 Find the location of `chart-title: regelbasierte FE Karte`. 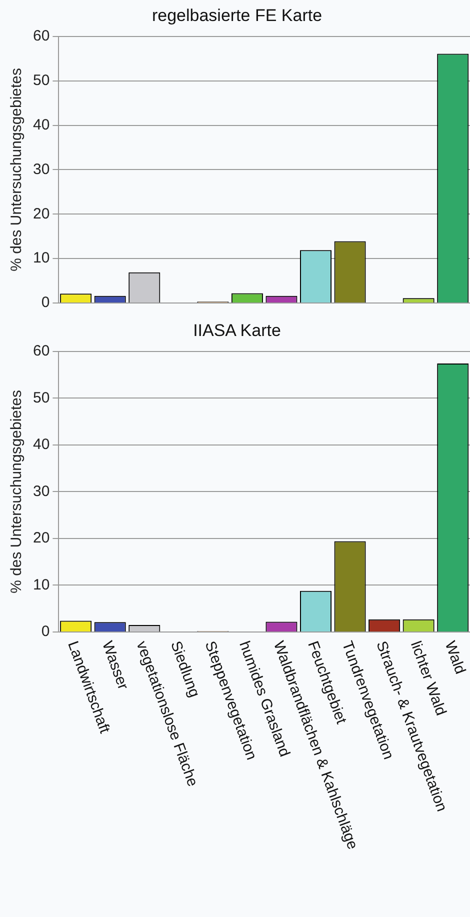

chart-title: regelbasierte FE Karte is located at coordinates (237, 15).